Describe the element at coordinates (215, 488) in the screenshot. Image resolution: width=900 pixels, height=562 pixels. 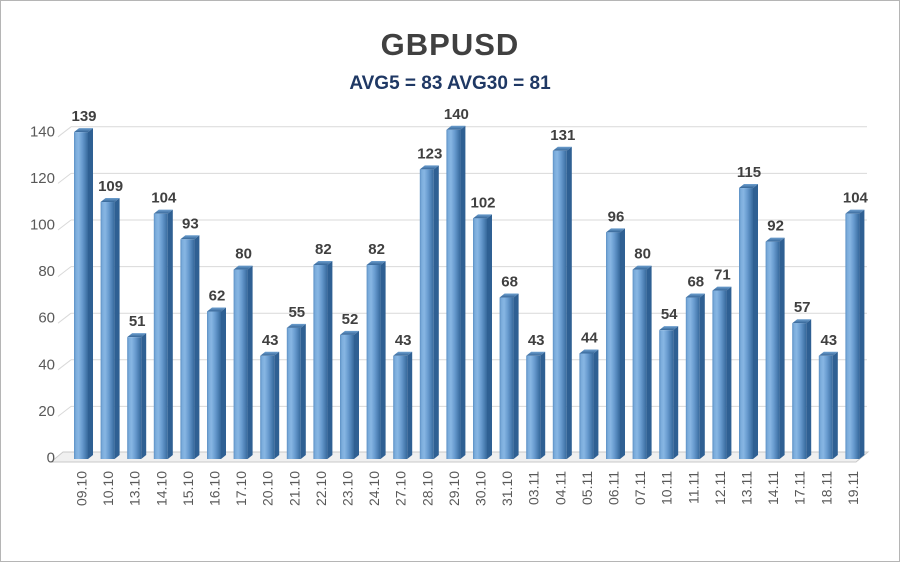
I see `x-tick-label: 16.10` at that location.